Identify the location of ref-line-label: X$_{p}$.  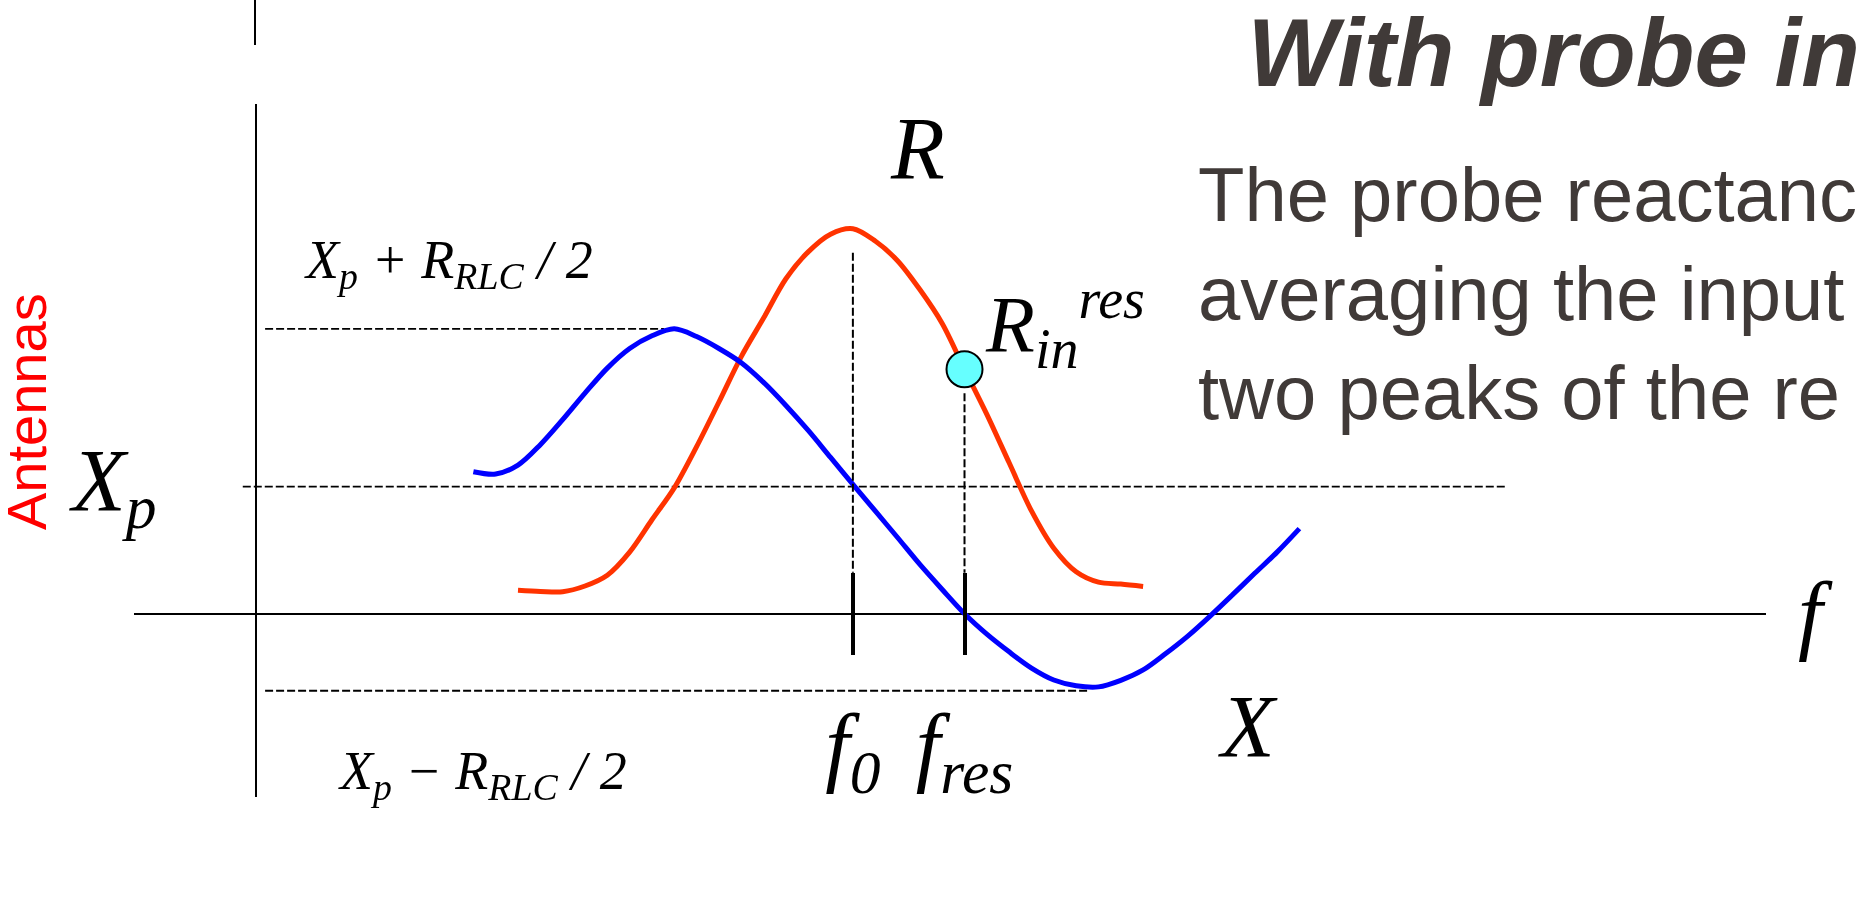
(113, 487).